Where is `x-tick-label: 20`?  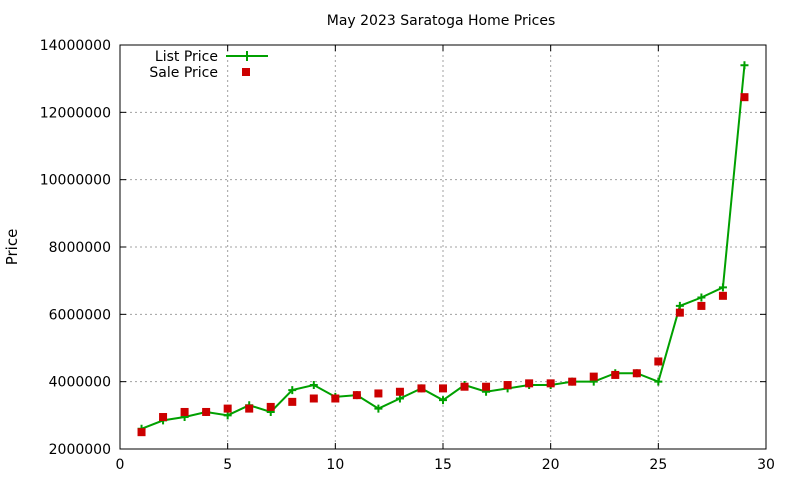 x-tick-label: 20 is located at coordinates (551, 465).